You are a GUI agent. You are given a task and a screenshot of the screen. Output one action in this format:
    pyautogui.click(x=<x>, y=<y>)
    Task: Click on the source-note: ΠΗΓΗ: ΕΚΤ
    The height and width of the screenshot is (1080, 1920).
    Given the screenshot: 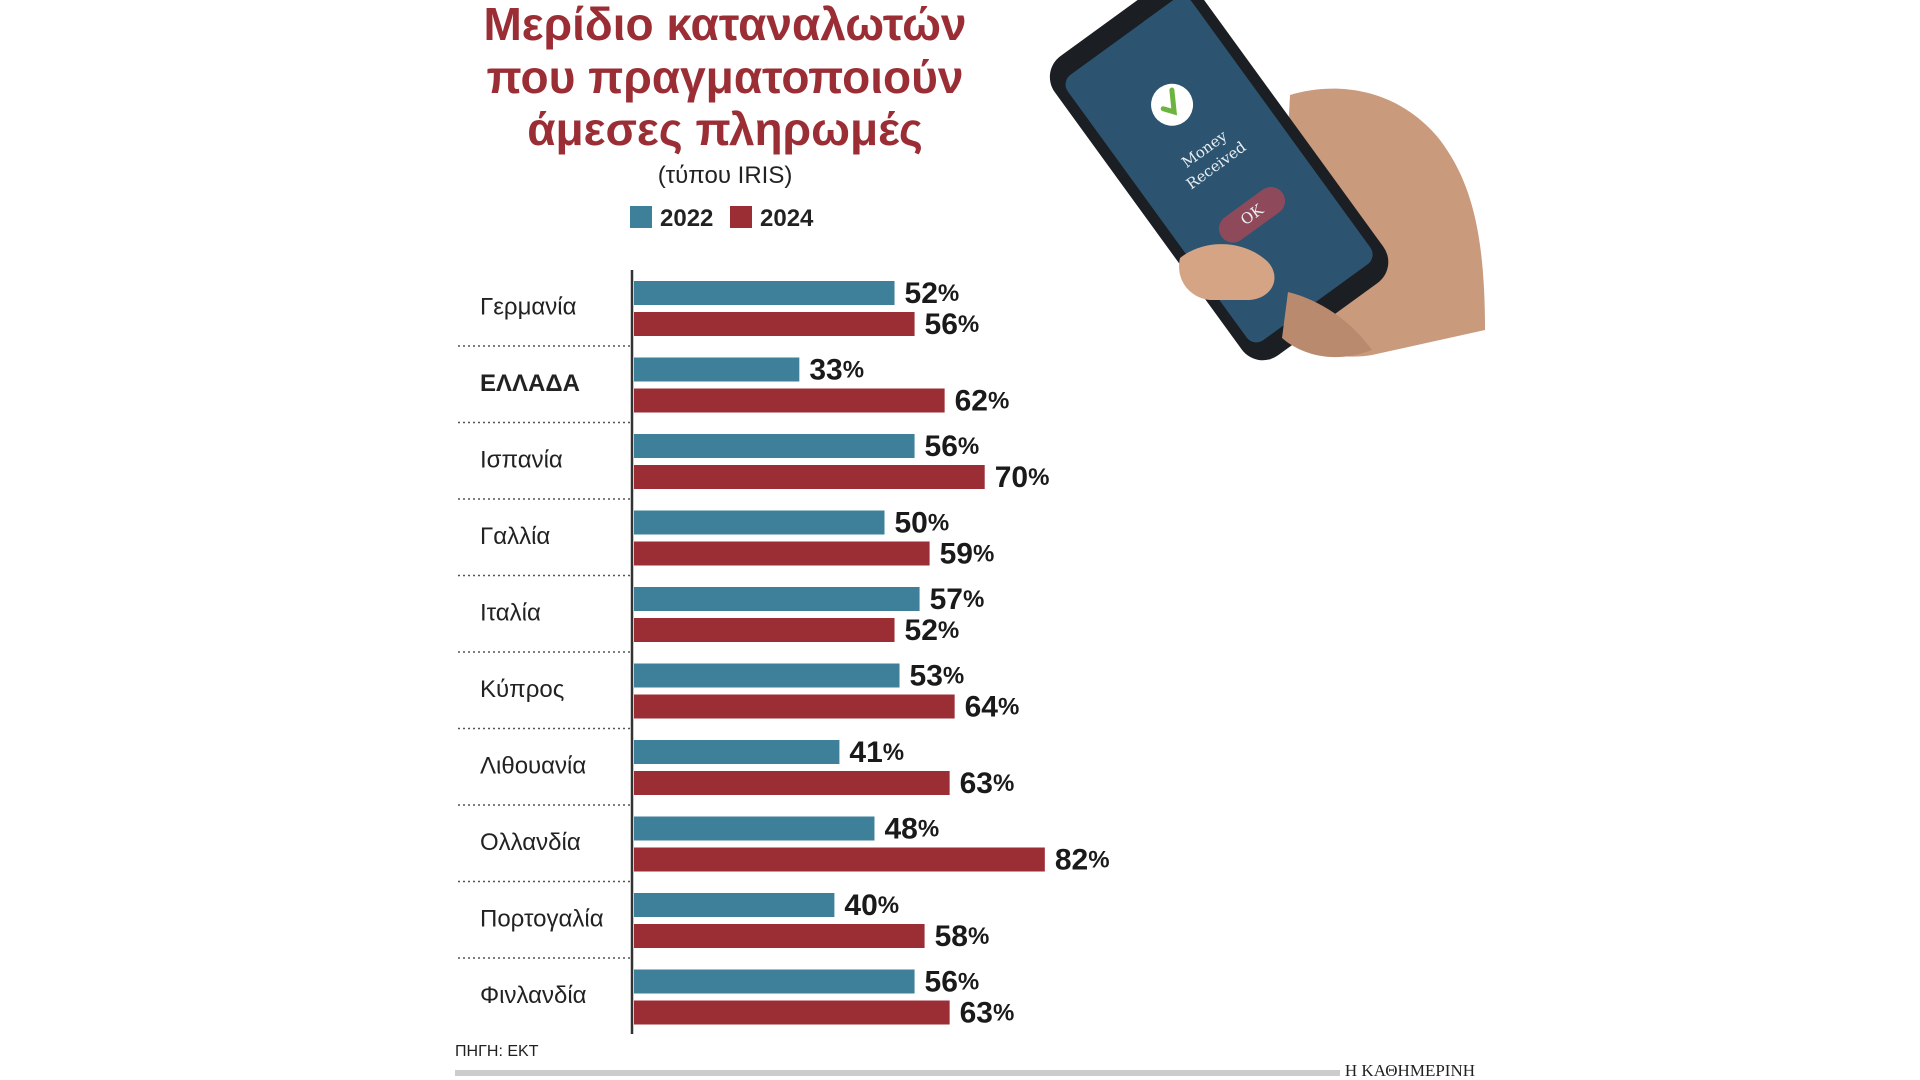 What is the action you would take?
    pyautogui.click(x=497, y=1051)
    